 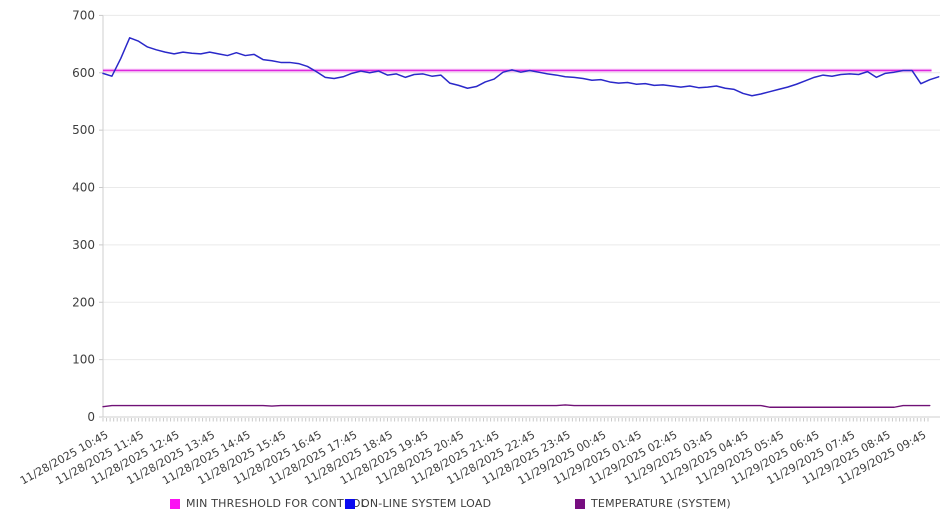 What do you see at coordinates (83, 188) in the screenshot?
I see `y-tick-label: 400` at bounding box center [83, 188].